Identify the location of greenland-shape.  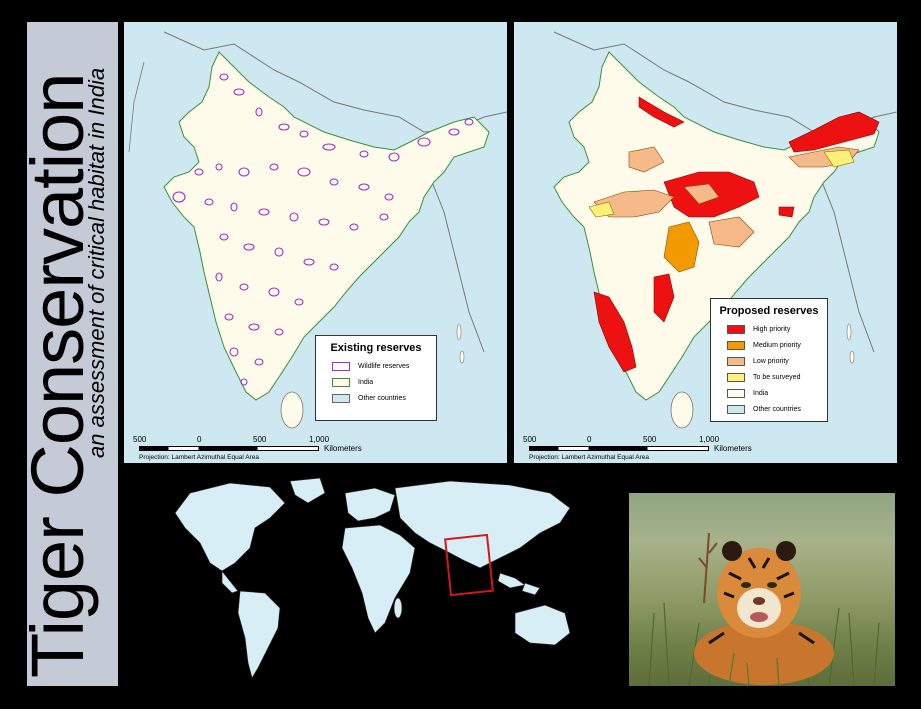
(307, 490).